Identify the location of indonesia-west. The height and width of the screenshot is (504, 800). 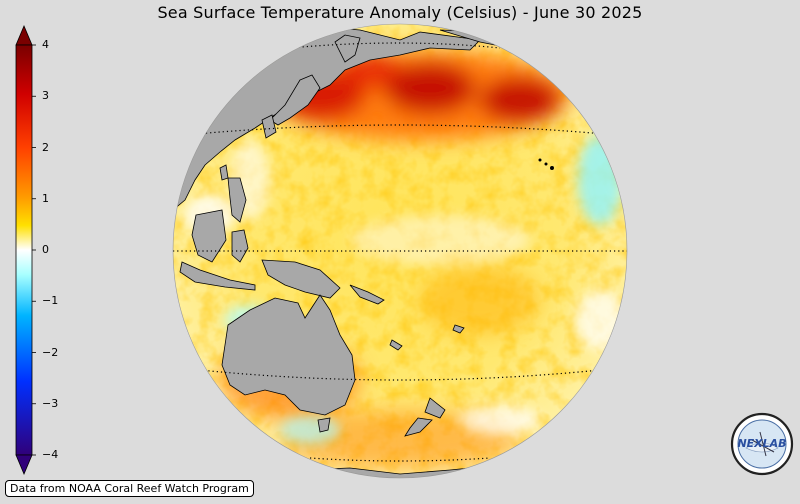
(217, 276).